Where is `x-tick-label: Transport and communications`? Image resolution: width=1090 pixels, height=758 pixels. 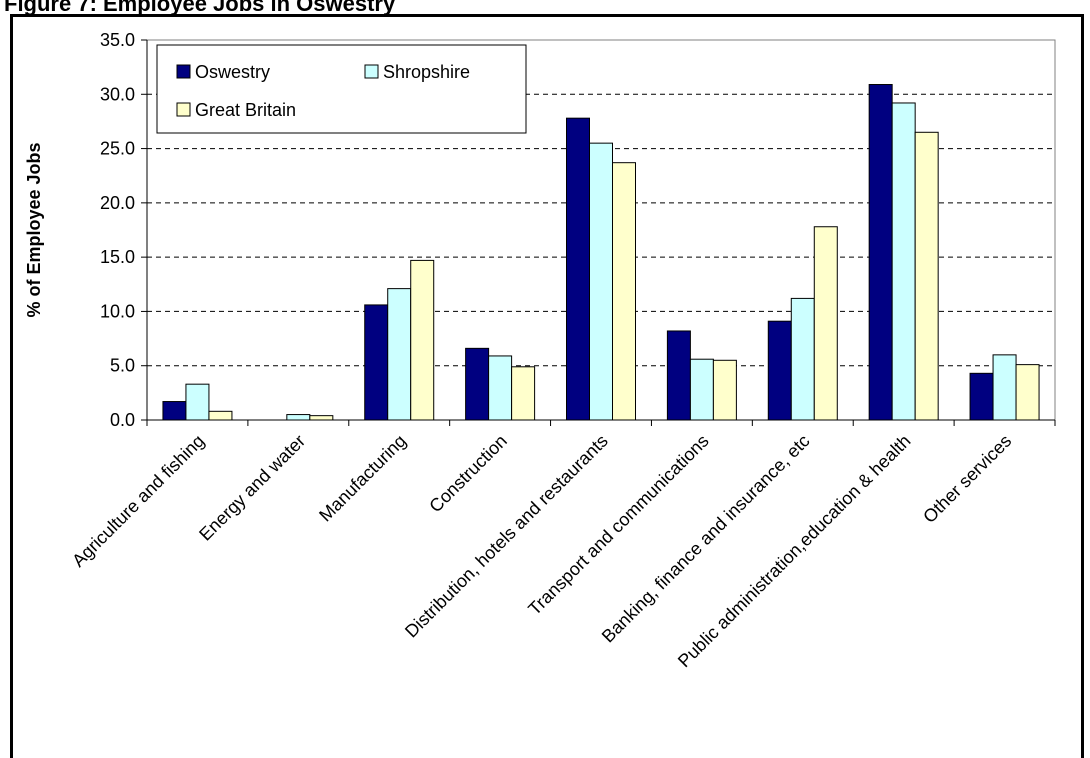 x-tick-label: Transport and communications is located at coordinates (618, 525).